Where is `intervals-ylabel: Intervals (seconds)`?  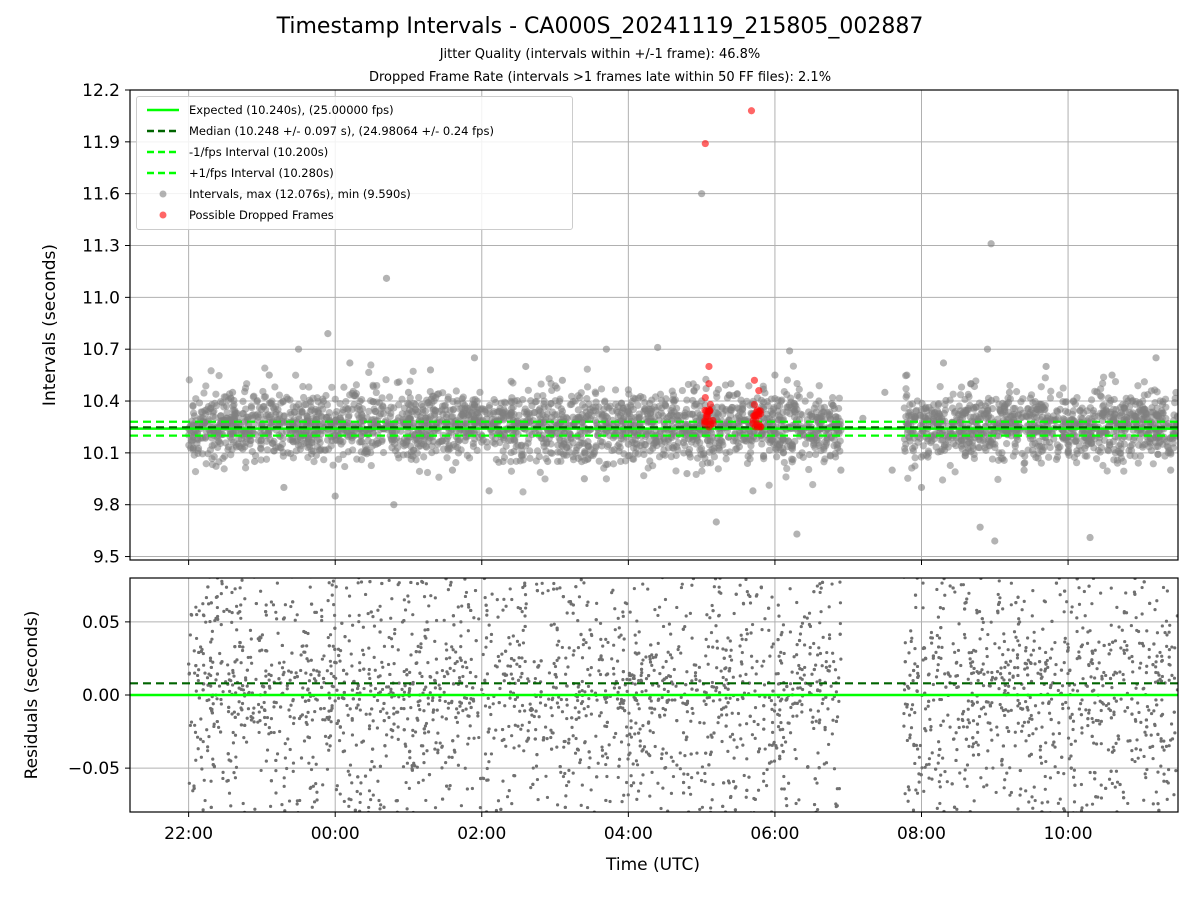 intervals-ylabel: Intervals (seconds) is located at coordinates (50, 325).